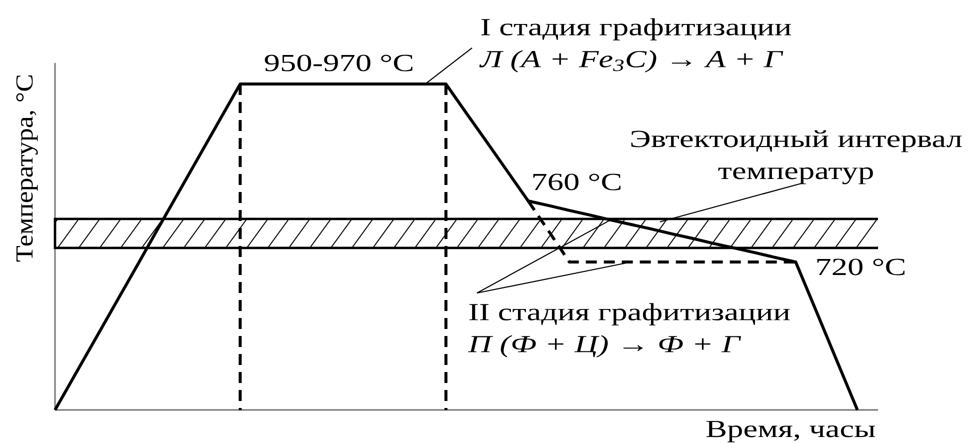  Describe the element at coordinates (796, 157) in the screenshot. I see `band-label: Эвтектоидный интервал температур` at that location.